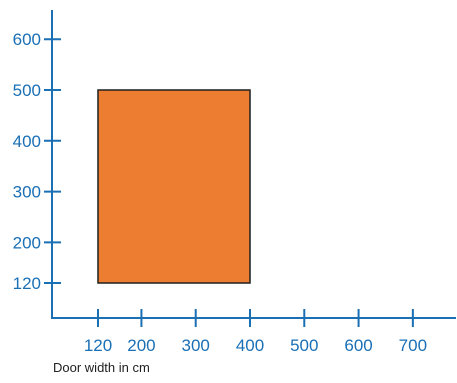 The width and height of the screenshot is (457, 383). Describe the element at coordinates (304, 345) in the screenshot. I see `x-tick-label-500: 500` at that location.